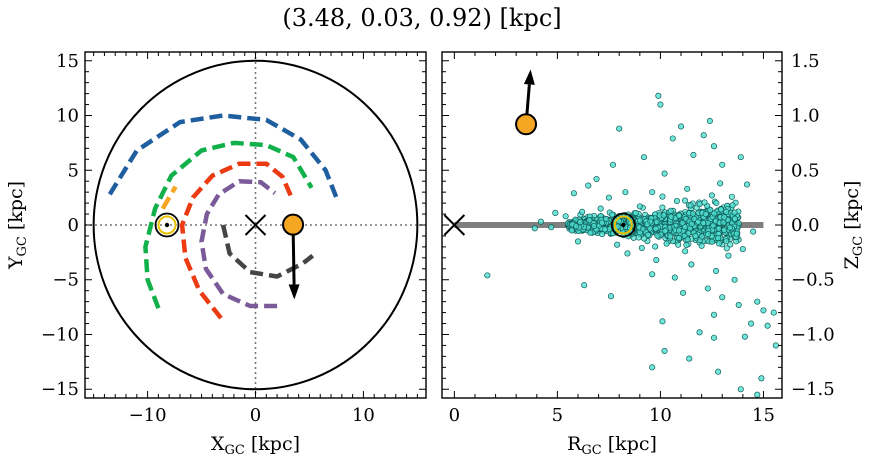 This screenshot has width=874, height=464. What do you see at coordinates (612, 445) in the screenshot?
I see `x-axis-label: RGC [kpc]` at bounding box center [612, 445].